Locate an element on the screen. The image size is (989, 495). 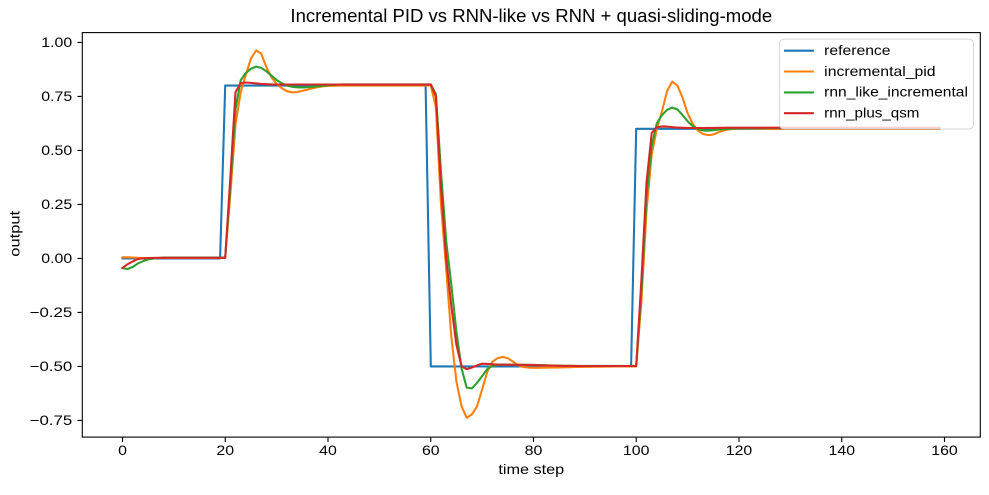
svg-text: 100 is located at coordinates (636, 450).